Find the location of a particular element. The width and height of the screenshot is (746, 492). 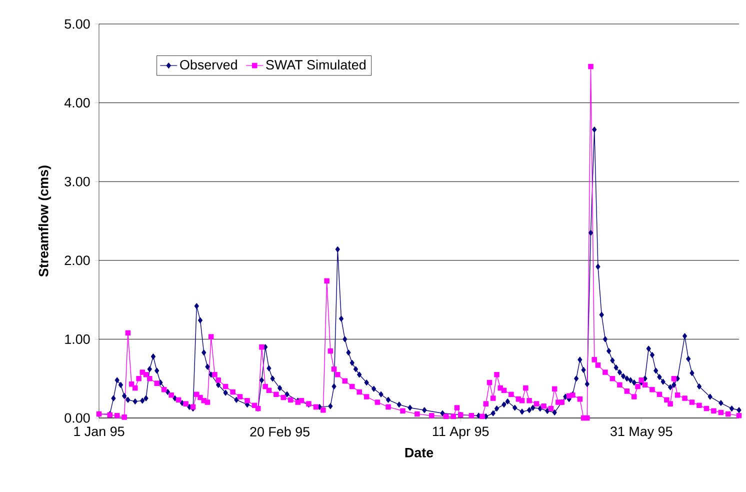

x-axis-title: Date is located at coordinates (419, 453).